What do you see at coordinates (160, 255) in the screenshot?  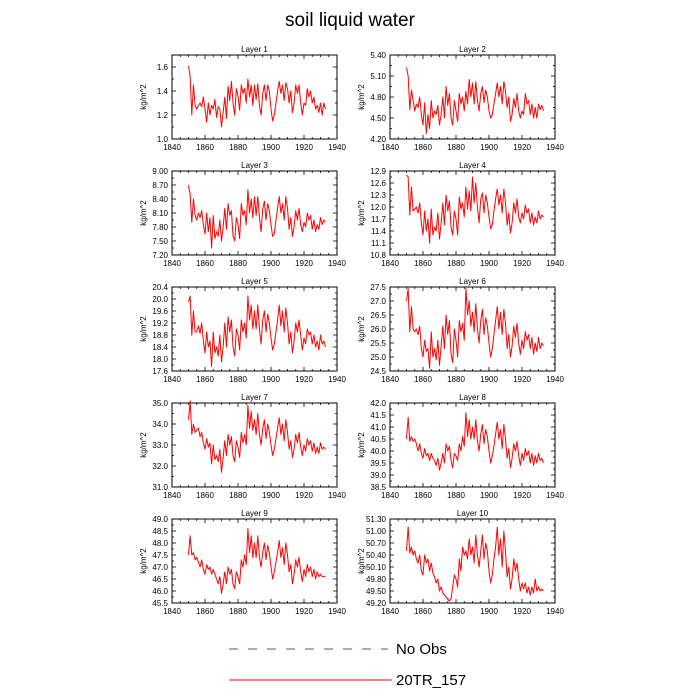 I see `y-tick-label: 7.20` at bounding box center [160, 255].